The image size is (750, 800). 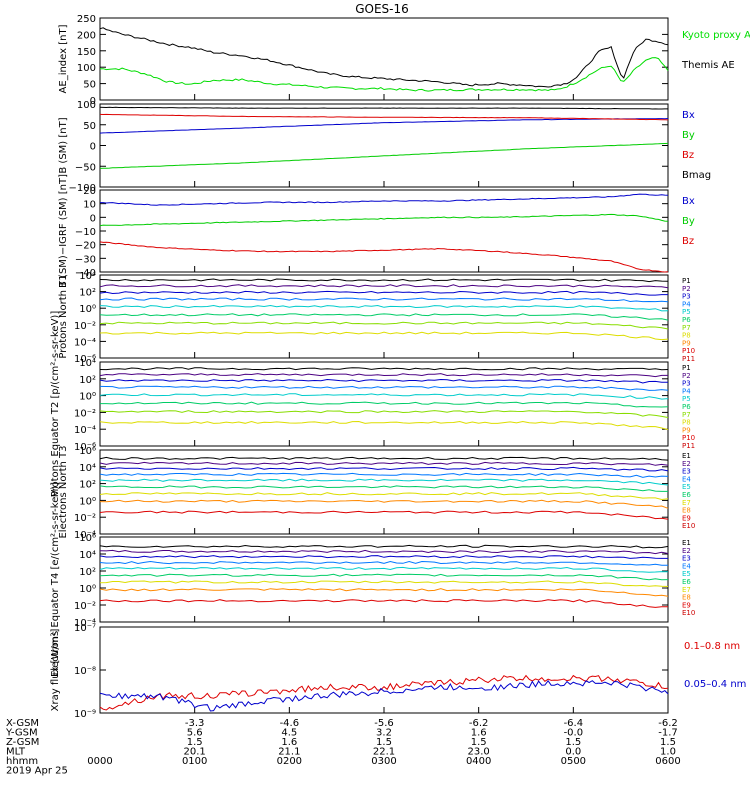 What do you see at coordinates (574, 733) in the screenshot?
I see `x-row-value: -0.0` at bounding box center [574, 733].